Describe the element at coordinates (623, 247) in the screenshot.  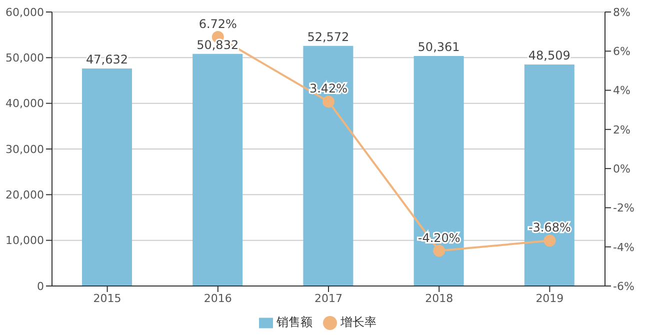
I see `y2-tick-label: -4%` at that location.